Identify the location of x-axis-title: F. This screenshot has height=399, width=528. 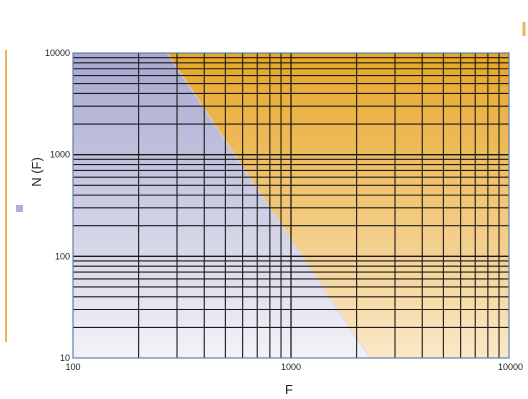
(289, 389).